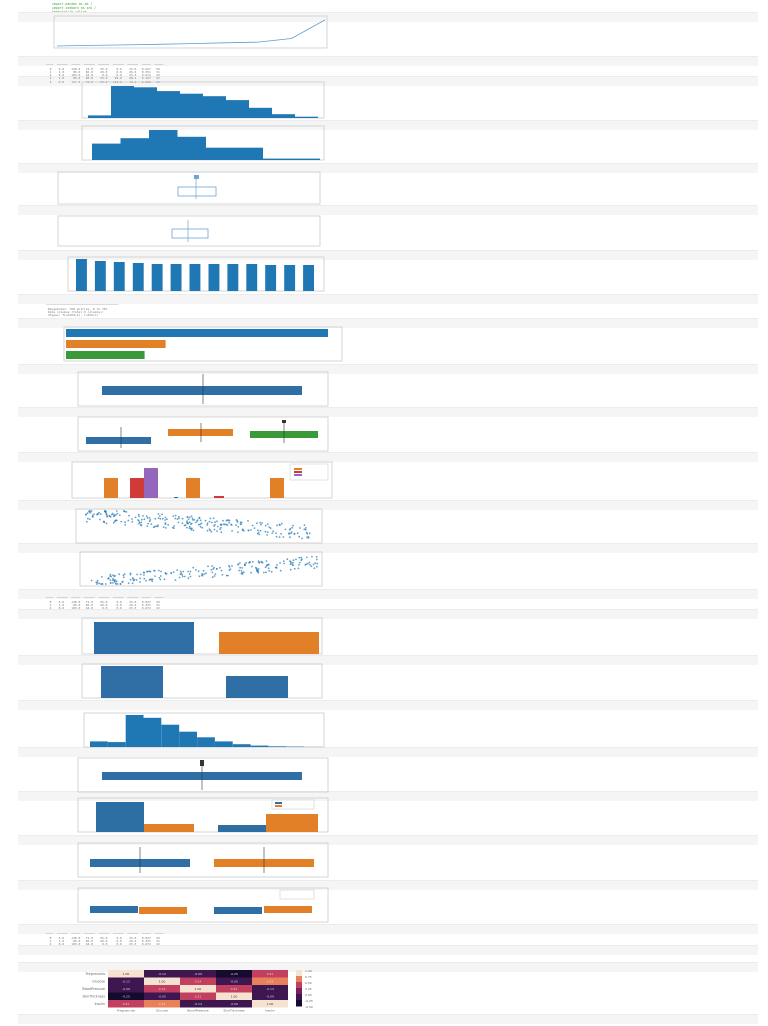 The height and width of the screenshot is (1026, 768). Describe the element at coordinates (93, 997) in the screenshot. I see `heatmap-row-label: SkinThickness` at that location.